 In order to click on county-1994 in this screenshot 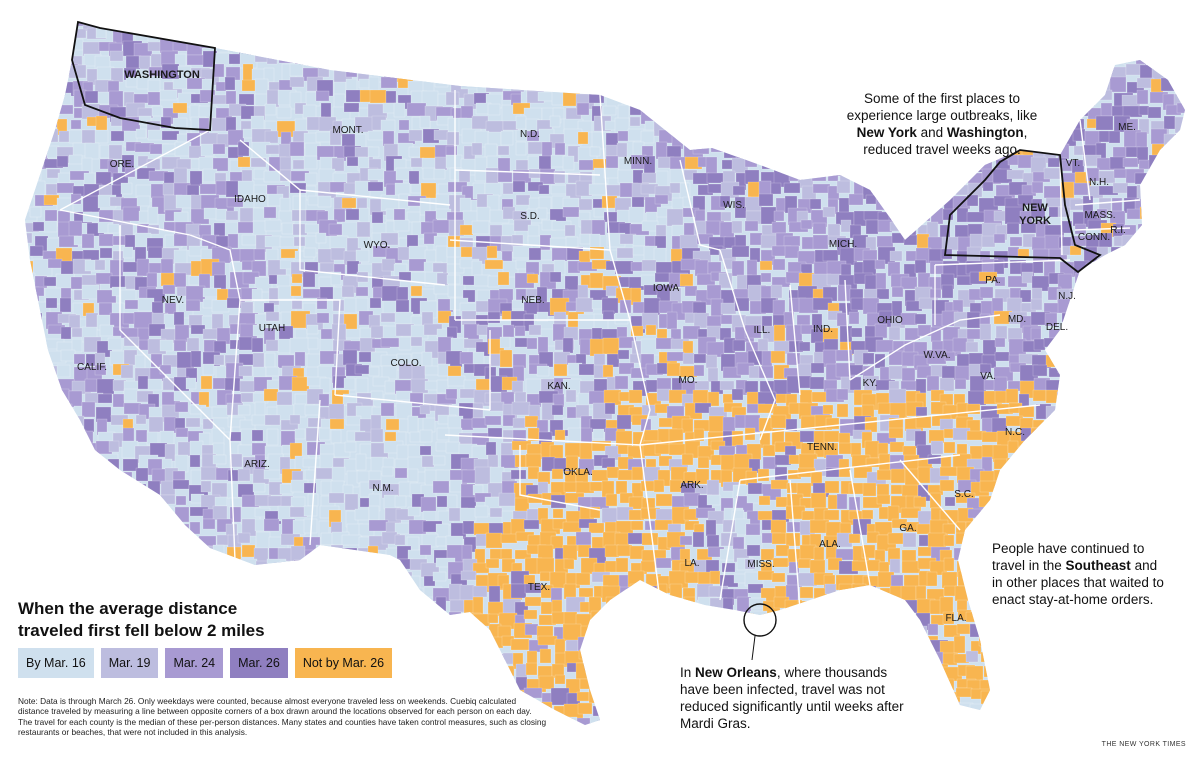, I will do `click(1104, 295)`.